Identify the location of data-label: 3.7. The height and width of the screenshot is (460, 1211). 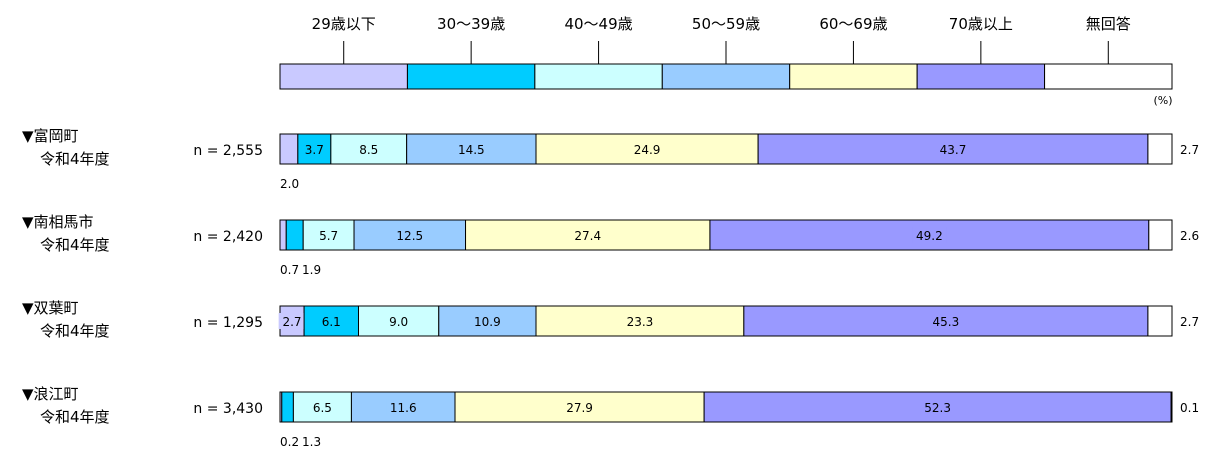
(314, 150).